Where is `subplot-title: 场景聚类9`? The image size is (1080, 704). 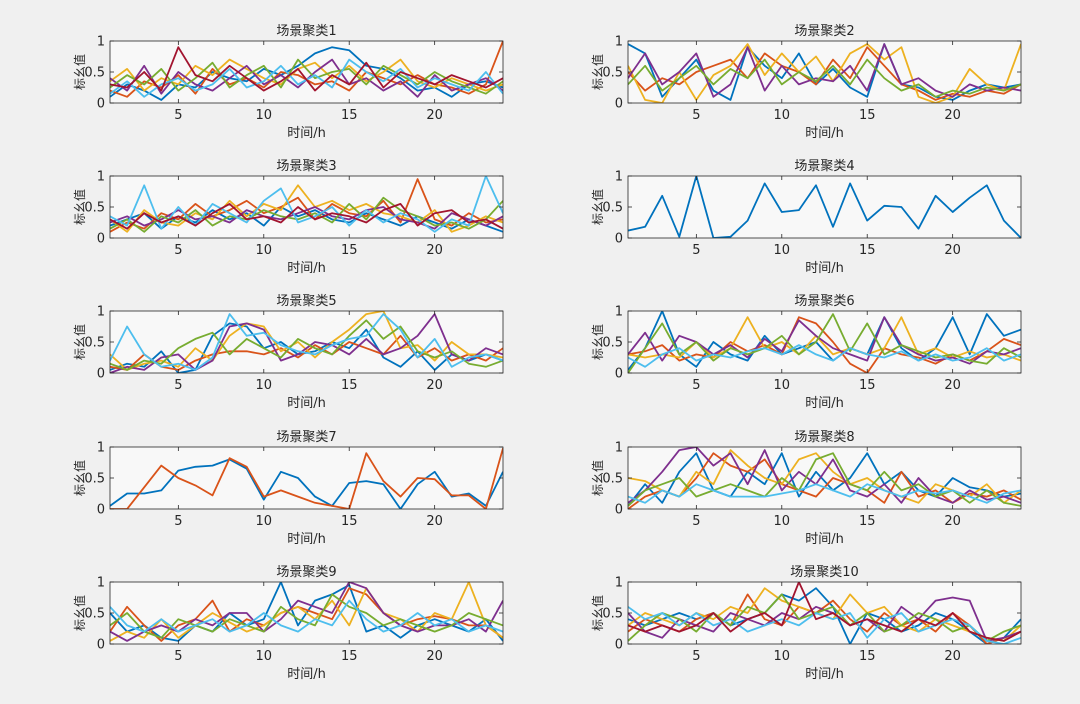
subplot-title: 场景聚类9 is located at coordinates (306, 572).